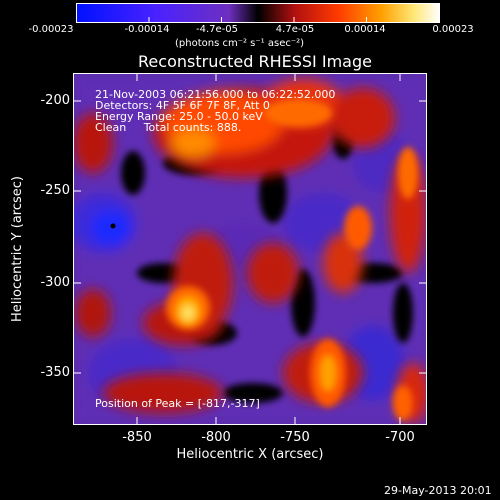  Describe the element at coordinates (365, 29) in the screenshot. I see `colorbar-tick-label: 0.00014` at that location.